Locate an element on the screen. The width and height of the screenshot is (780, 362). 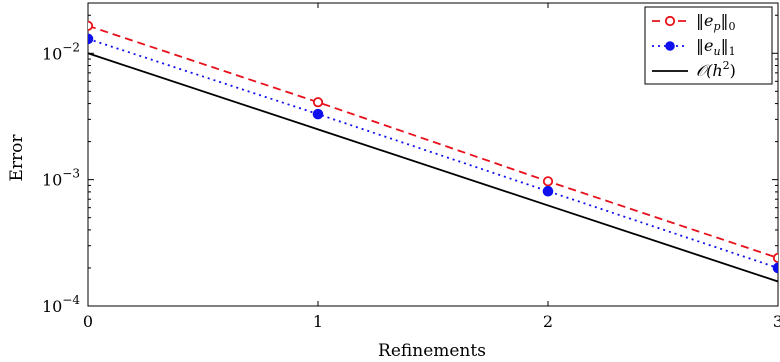
legend-label: 𝒪(h2) is located at coordinates (716, 69).